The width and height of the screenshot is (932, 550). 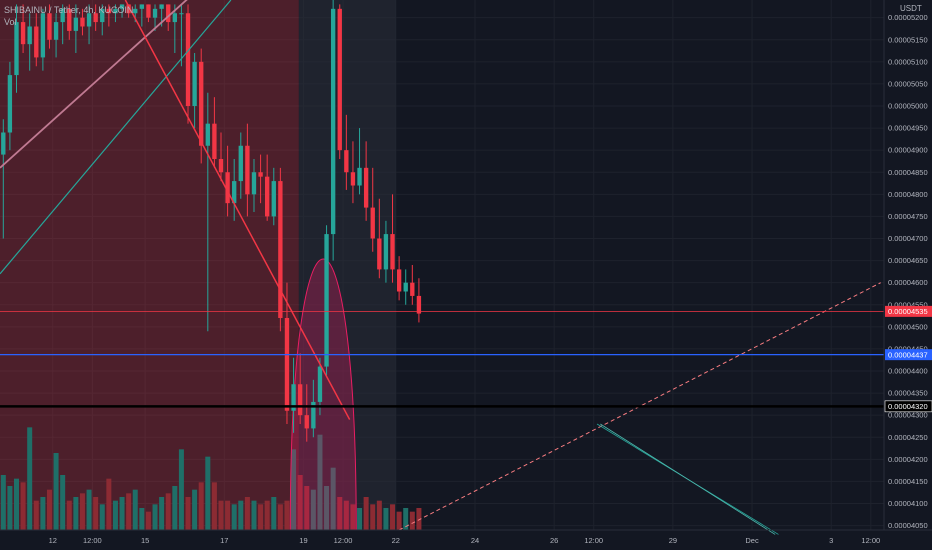 I want to click on y-tick-label: 0.00004700, so click(x=908, y=238).